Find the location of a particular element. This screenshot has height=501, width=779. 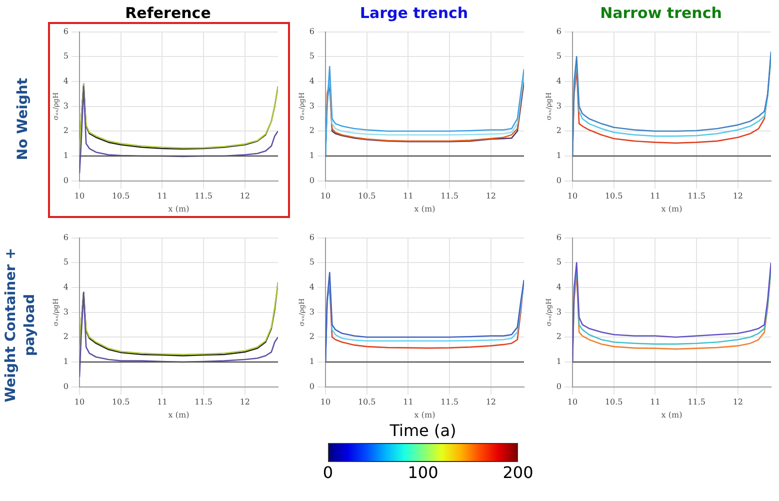

color-bar-label: 200 is located at coordinates (518, 472).